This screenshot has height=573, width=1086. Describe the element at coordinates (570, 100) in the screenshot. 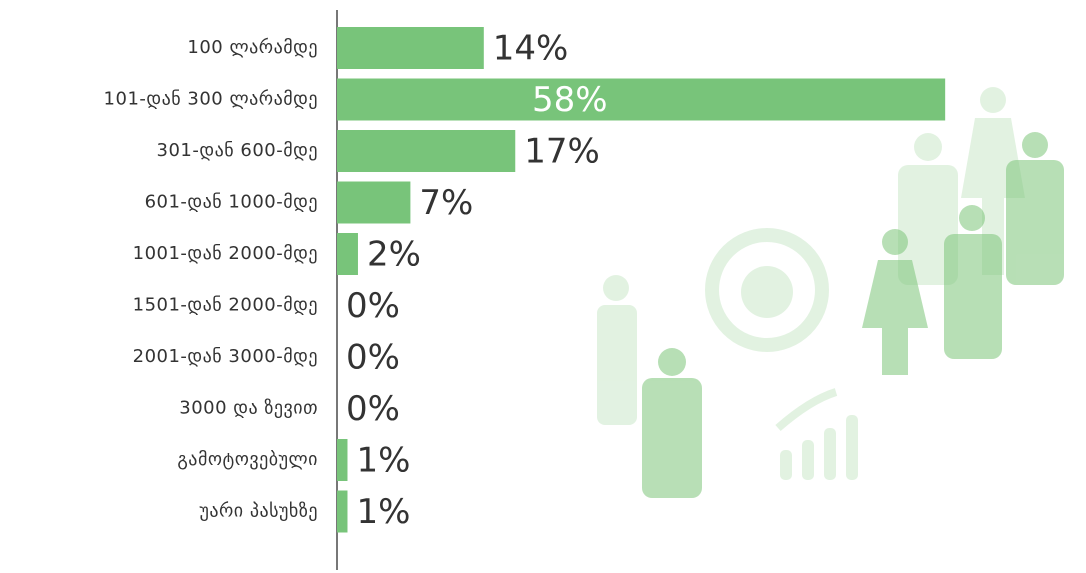

I see `data-label: 58%` at that location.